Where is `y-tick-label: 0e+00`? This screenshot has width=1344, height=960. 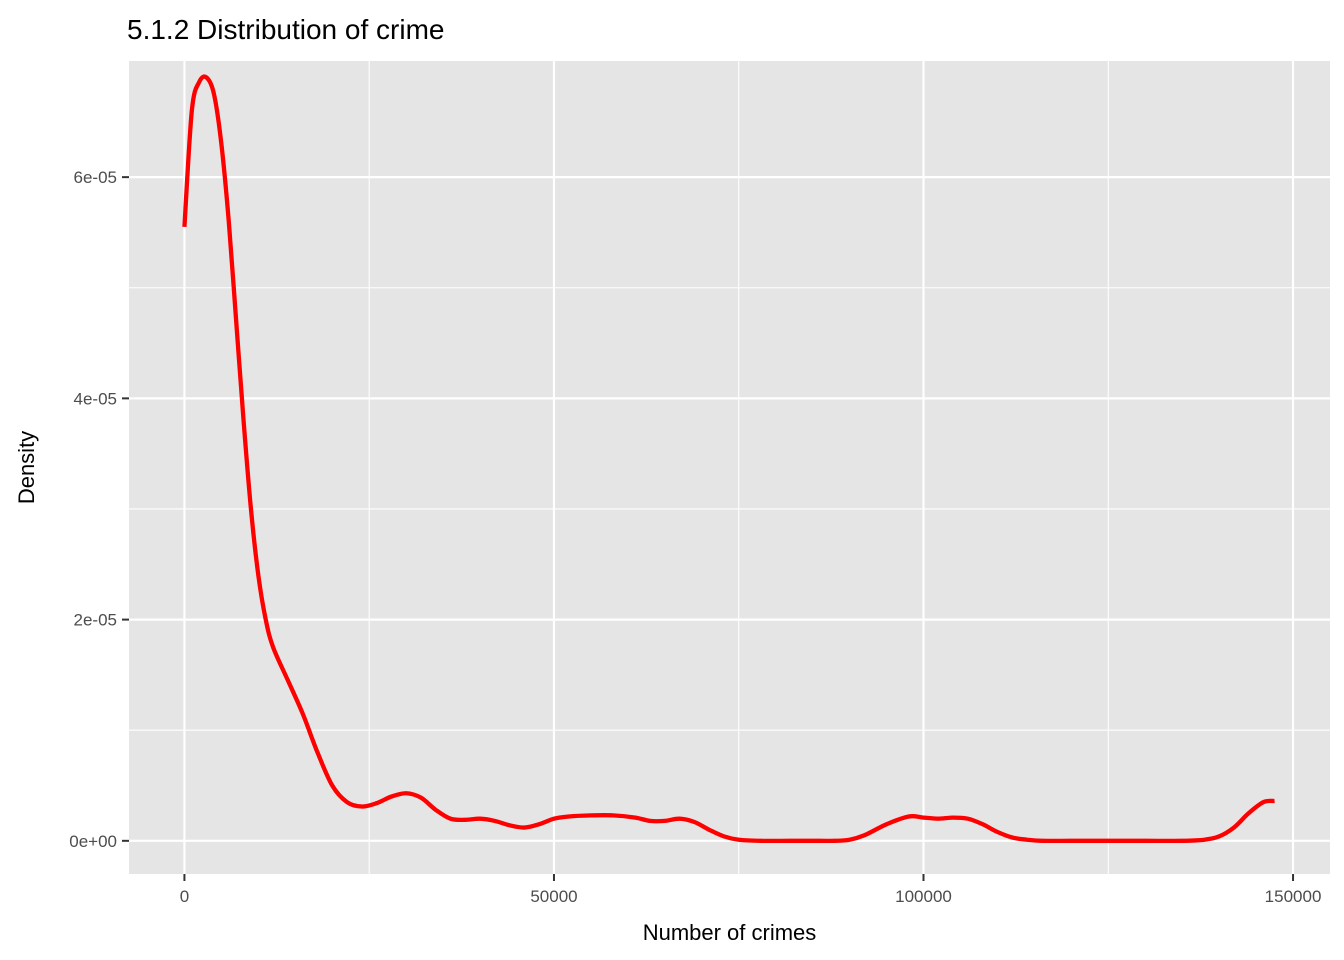 y-tick-label: 0e+00 is located at coordinates (93, 841).